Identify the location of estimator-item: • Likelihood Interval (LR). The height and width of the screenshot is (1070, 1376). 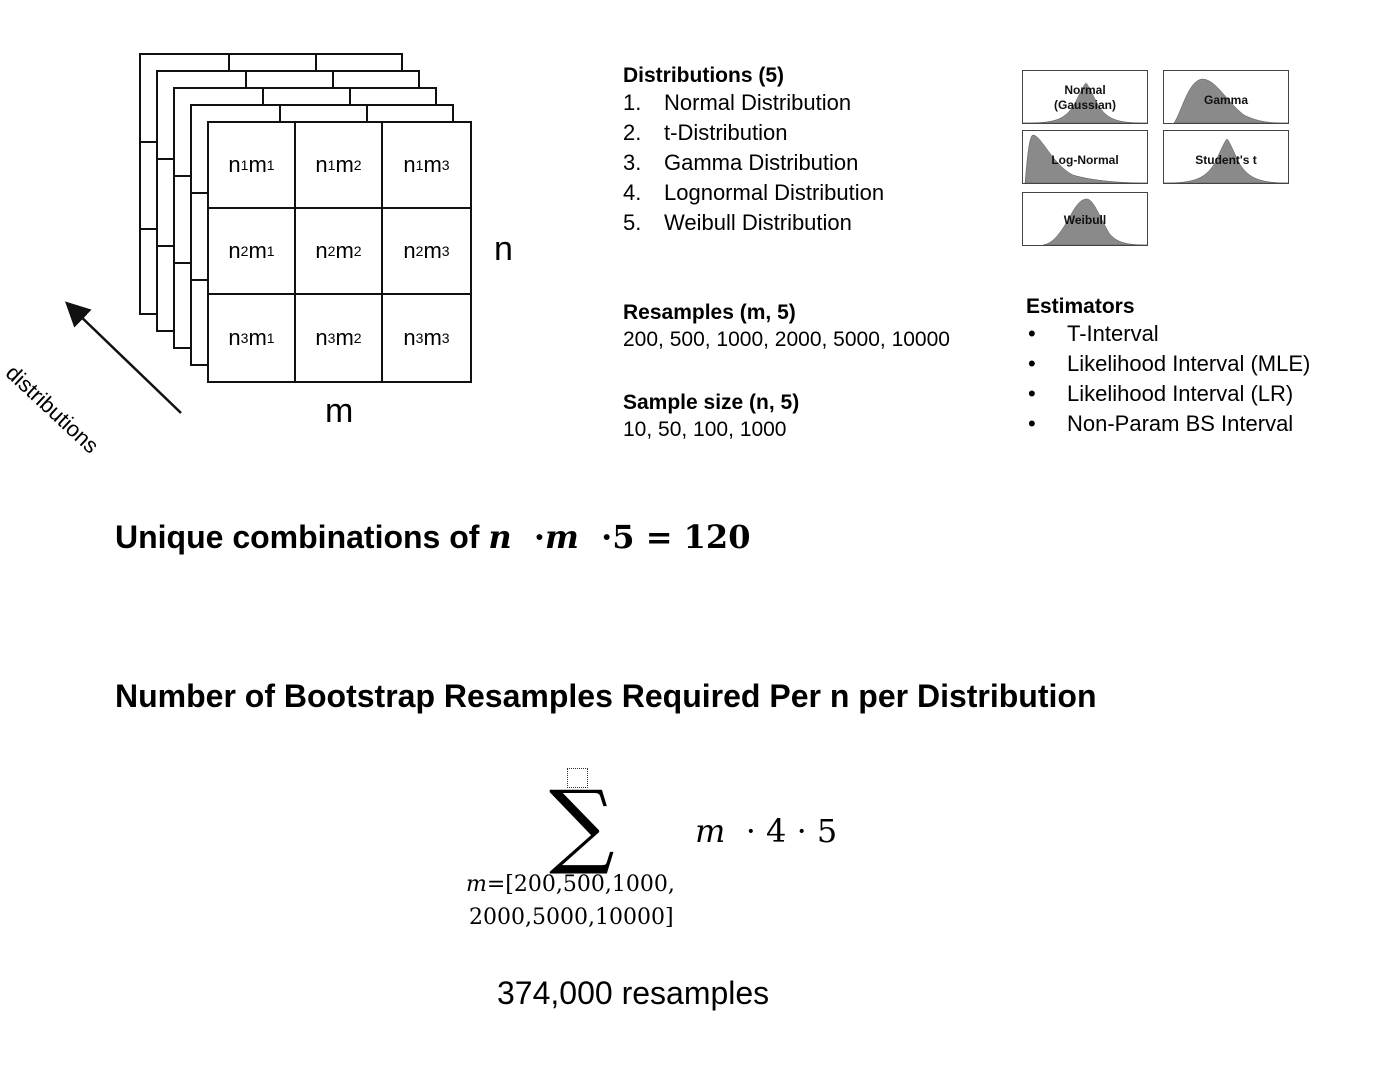
(1168, 394).